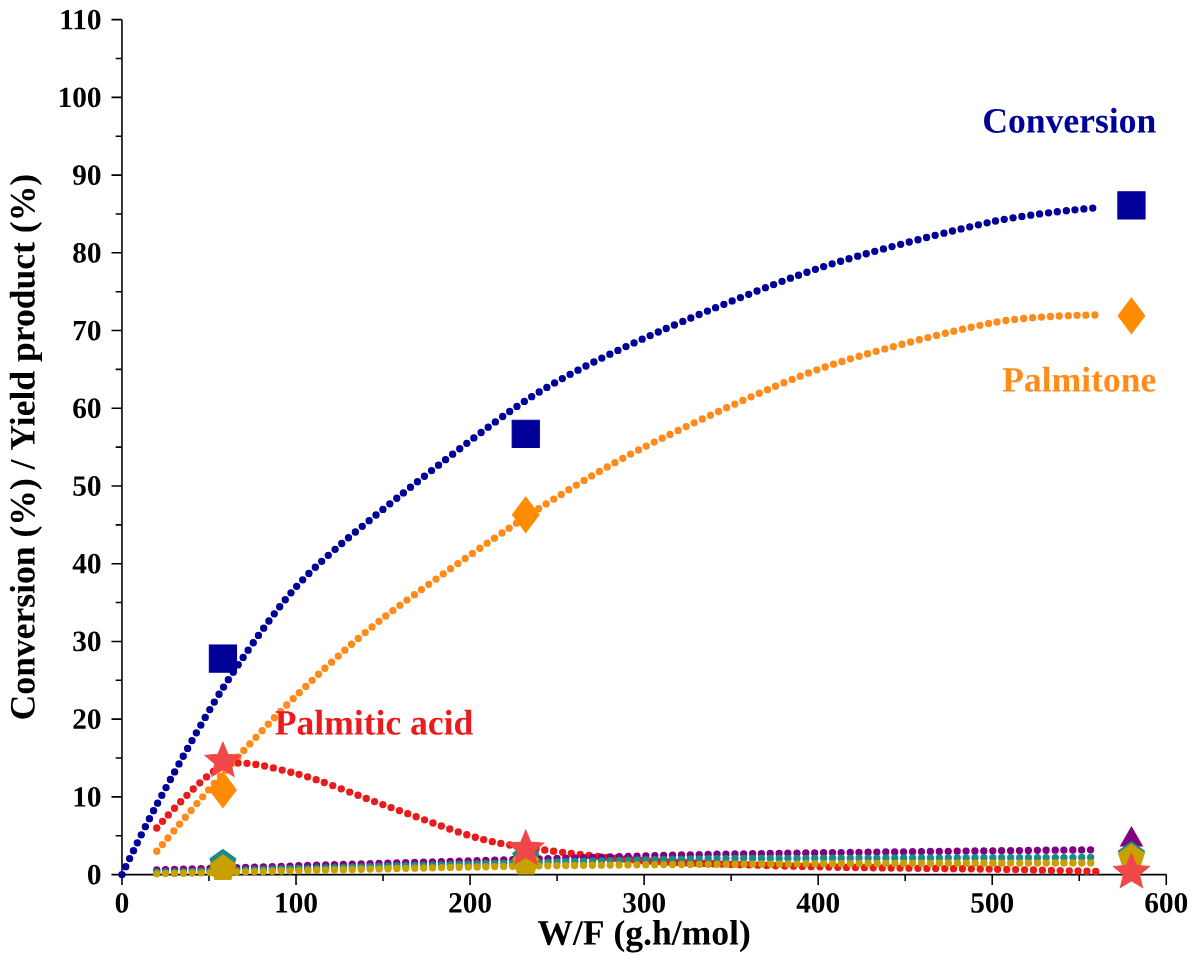 This screenshot has width=1198, height=962. I want to click on y-tick-label: 40, so click(86, 563).